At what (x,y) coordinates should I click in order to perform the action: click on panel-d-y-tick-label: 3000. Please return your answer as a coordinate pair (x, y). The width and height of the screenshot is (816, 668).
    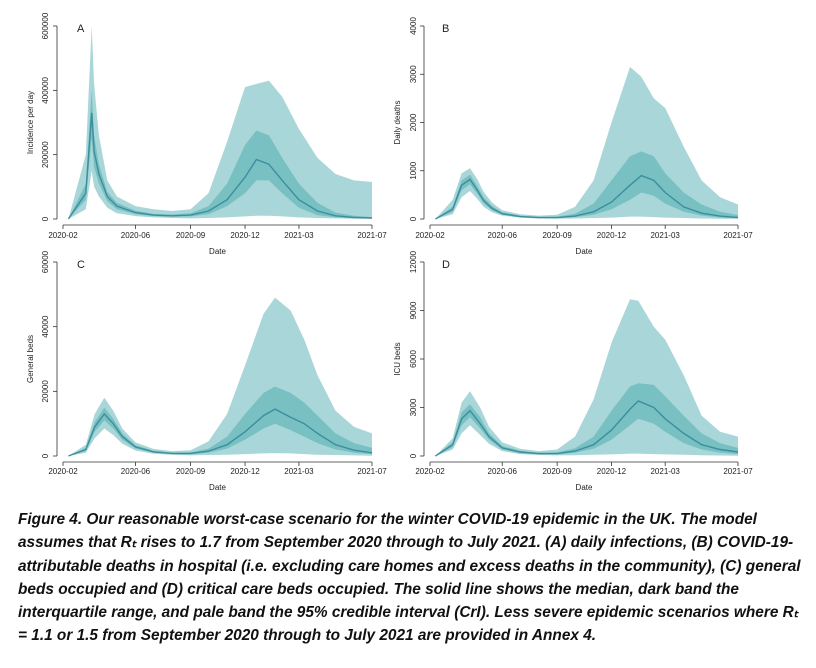
    Looking at the image, I should click on (413, 407).